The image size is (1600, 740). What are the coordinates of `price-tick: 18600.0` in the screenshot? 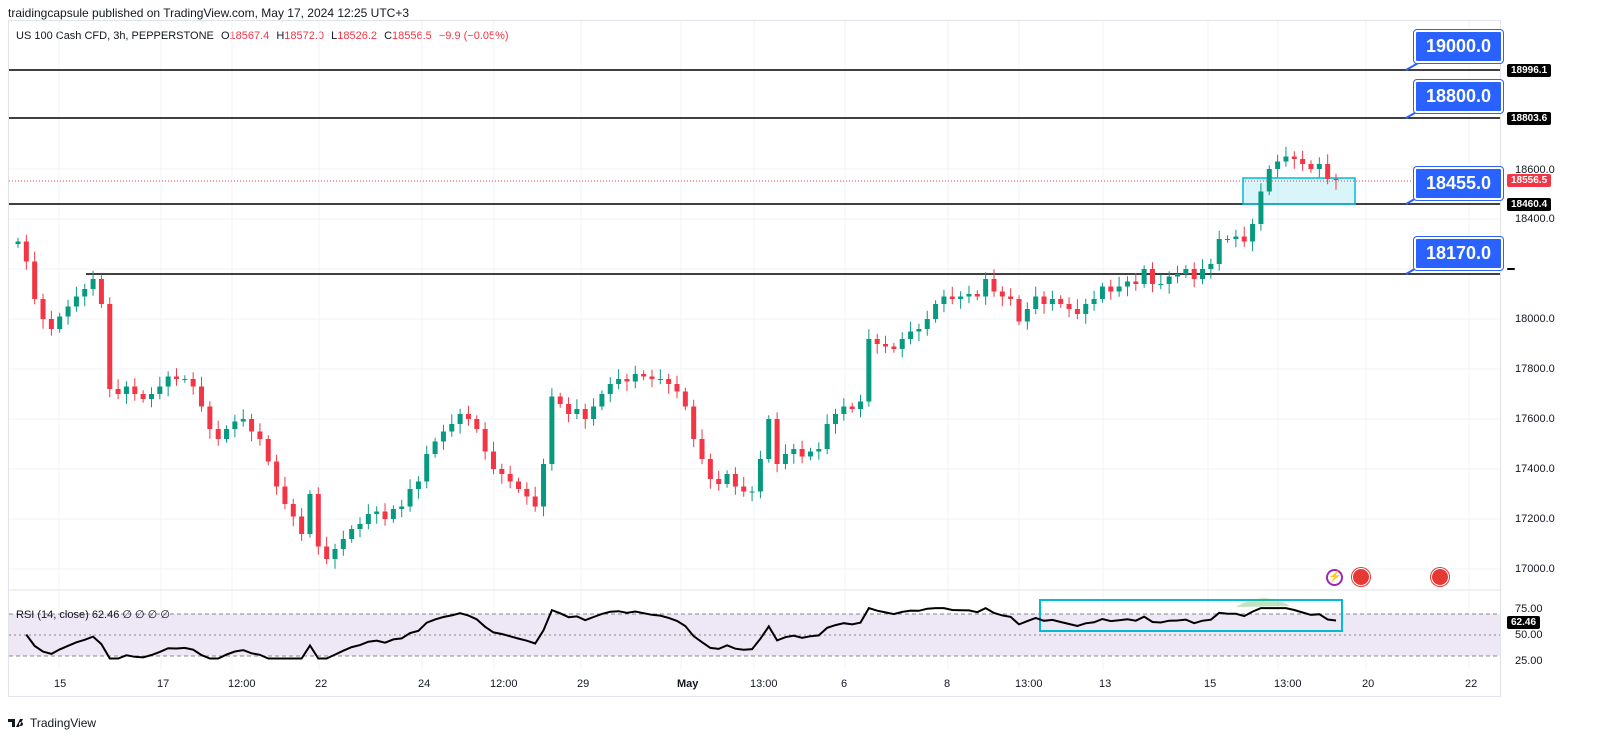 It's located at (1535, 170).